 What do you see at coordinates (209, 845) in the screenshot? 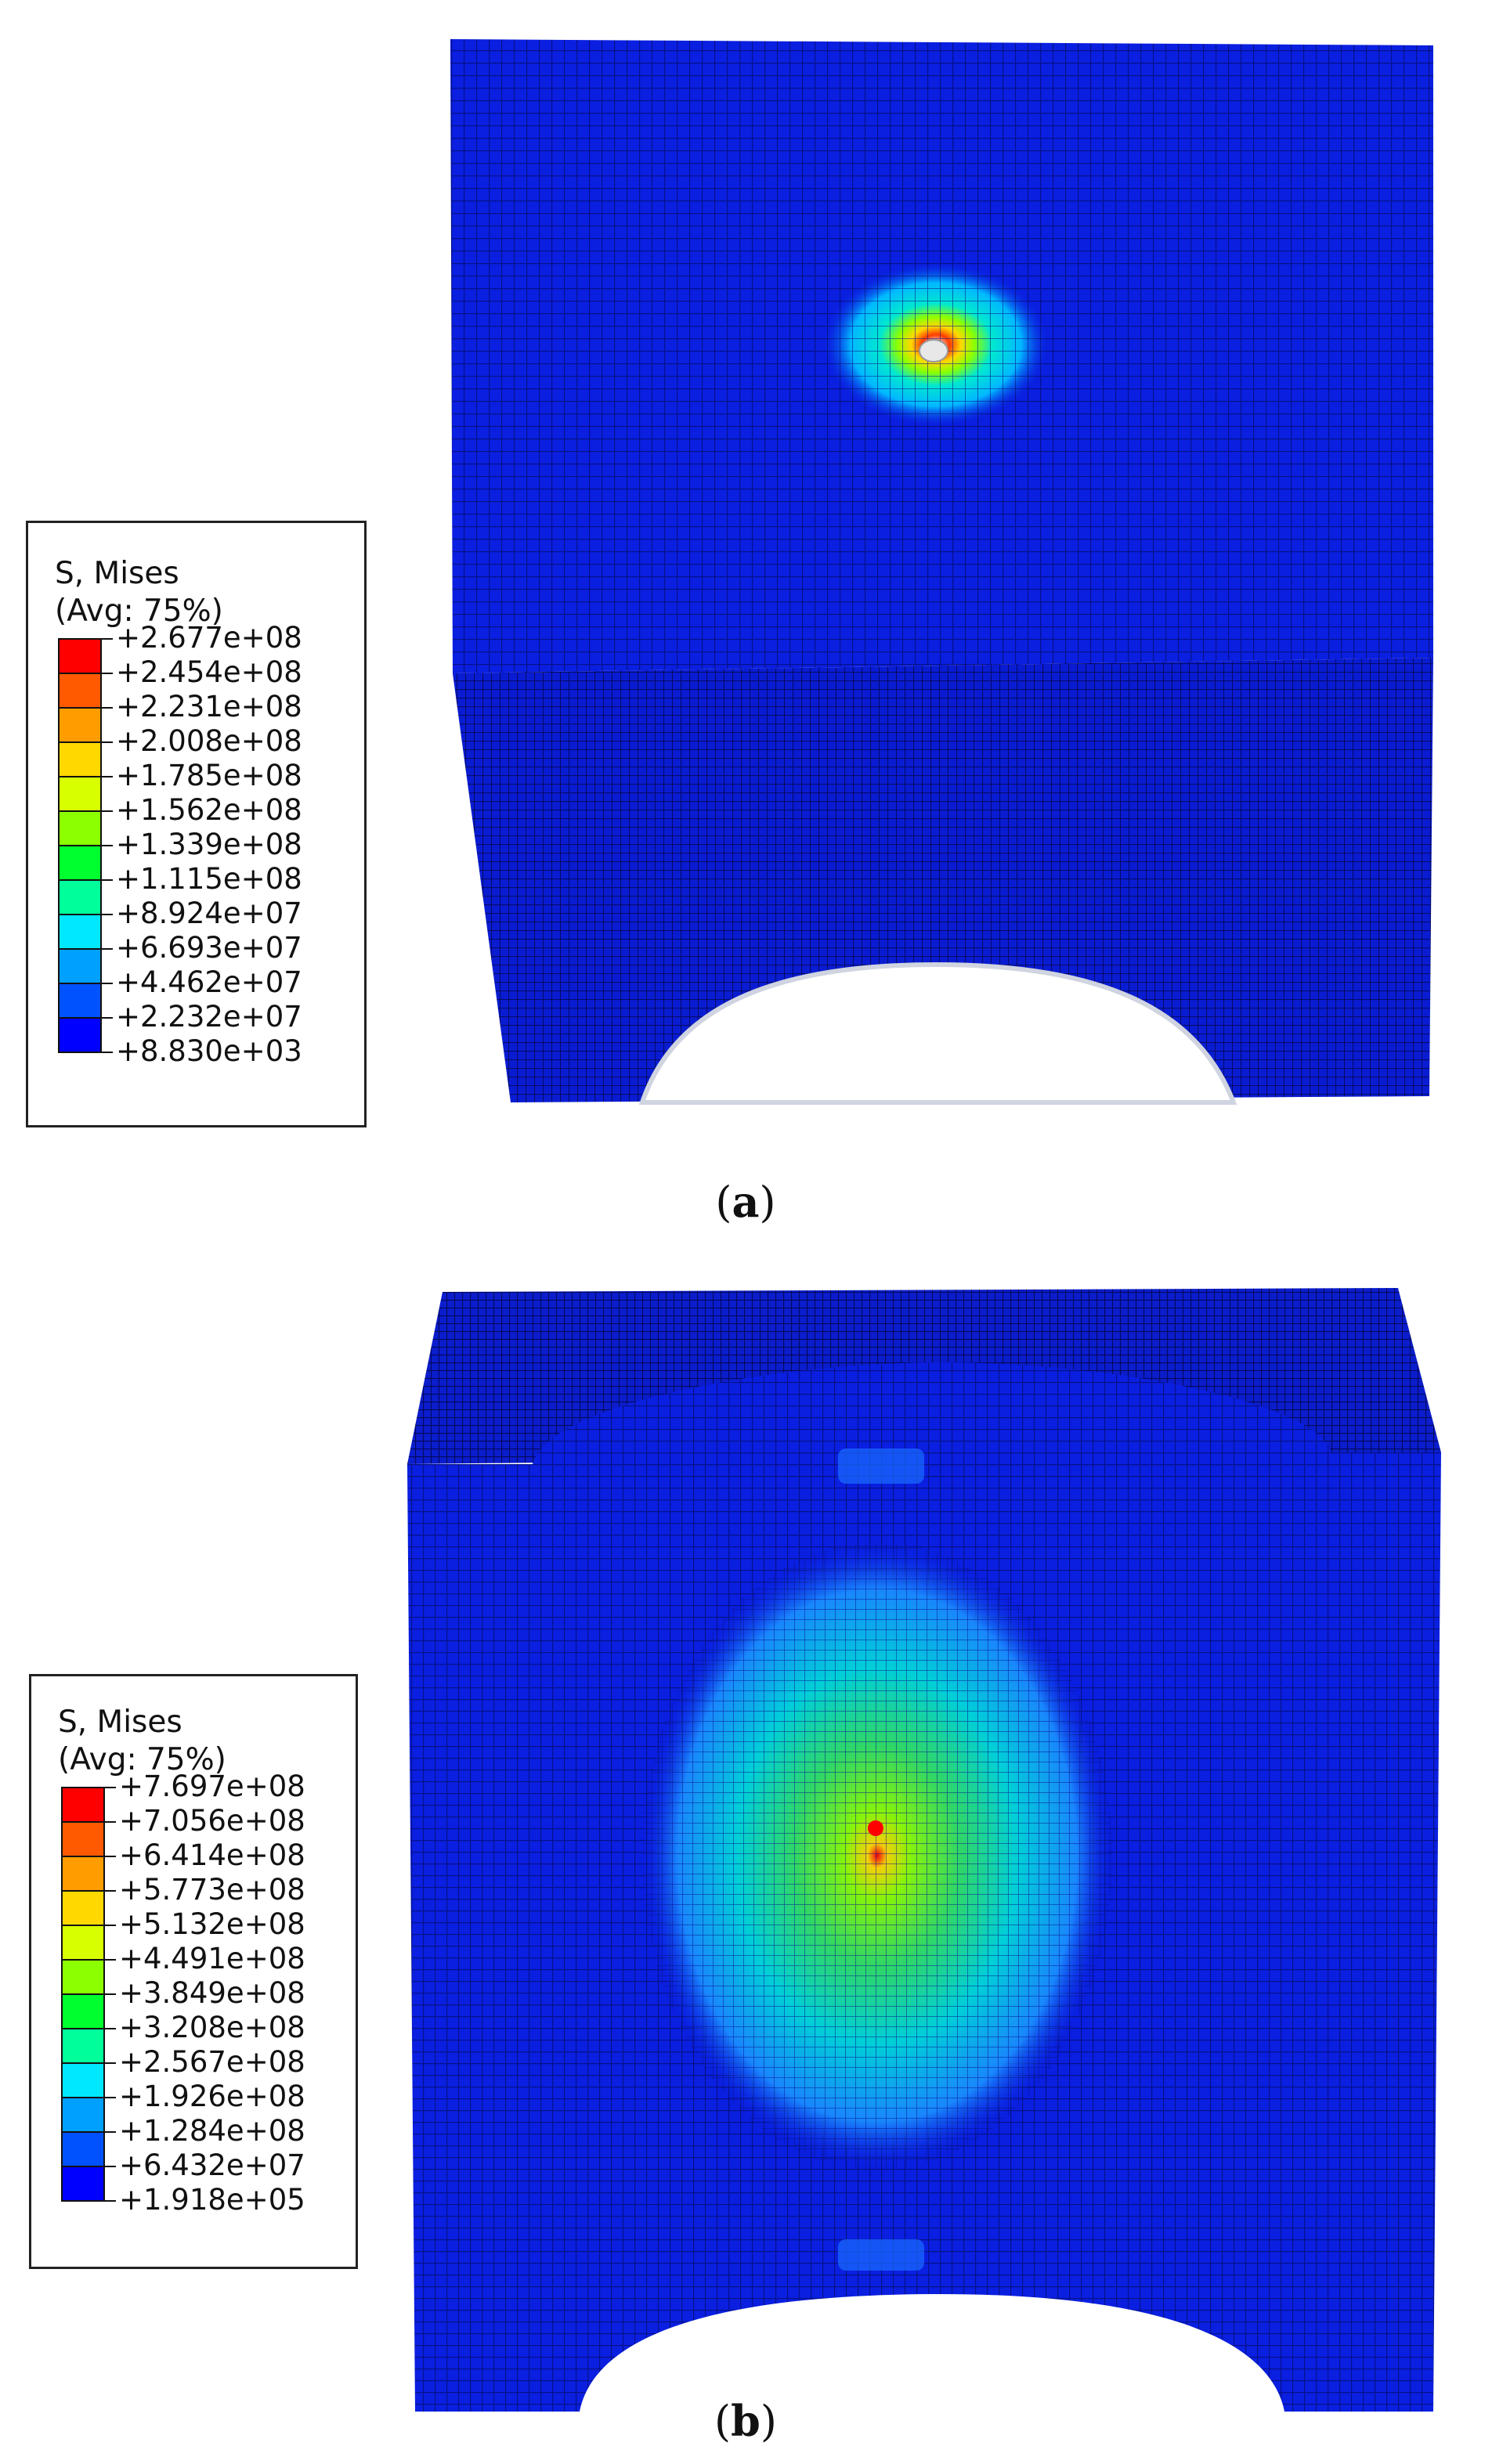
I see `legend-label: +1.339e+08` at bounding box center [209, 845].